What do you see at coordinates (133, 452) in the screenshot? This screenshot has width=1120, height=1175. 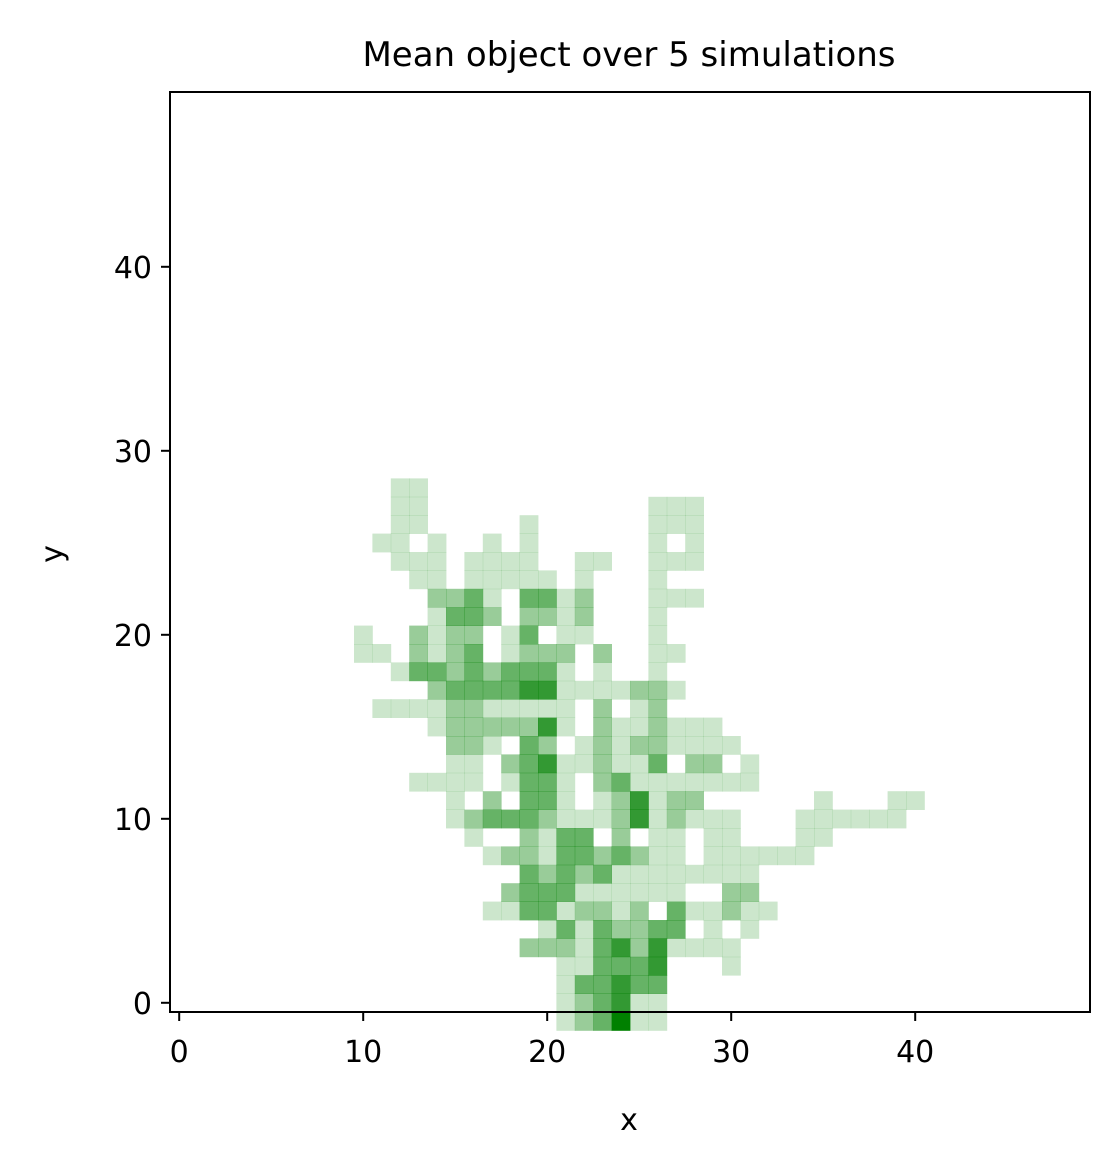 I see `y-tick-label: 30` at bounding box center [133, 452].